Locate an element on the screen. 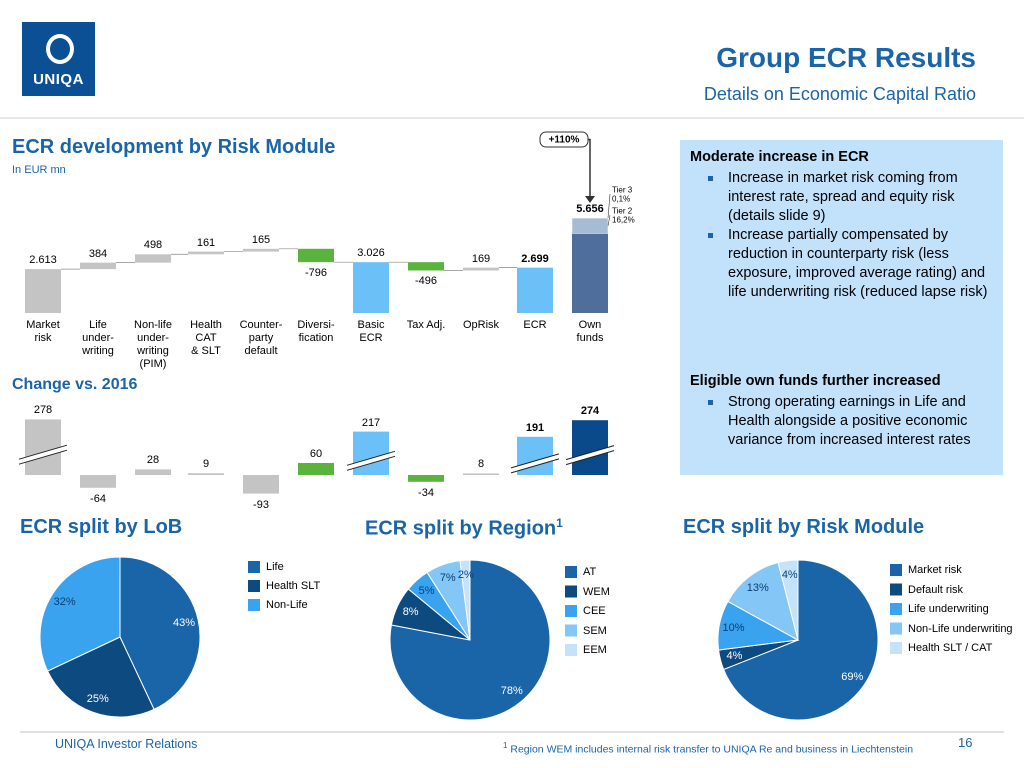 This screenshot has height=768, width=1024. value-label: -93 is located at coordinates (261, 504).